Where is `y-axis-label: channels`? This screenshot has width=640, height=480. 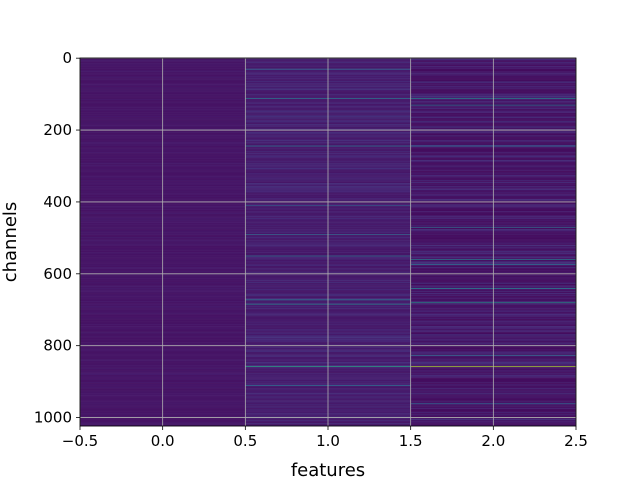
y-axis-label: channels is located at coordinates (10, 242).